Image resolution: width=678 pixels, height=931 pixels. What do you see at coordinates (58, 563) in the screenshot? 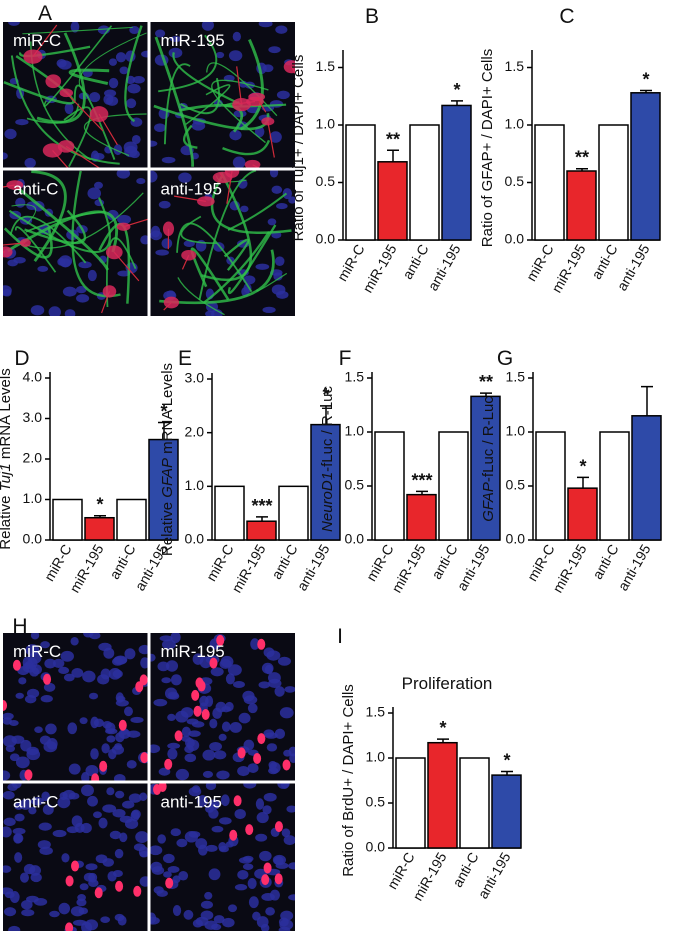
I see `x-tick-label: miR-C` at bounding box center [58, 563].